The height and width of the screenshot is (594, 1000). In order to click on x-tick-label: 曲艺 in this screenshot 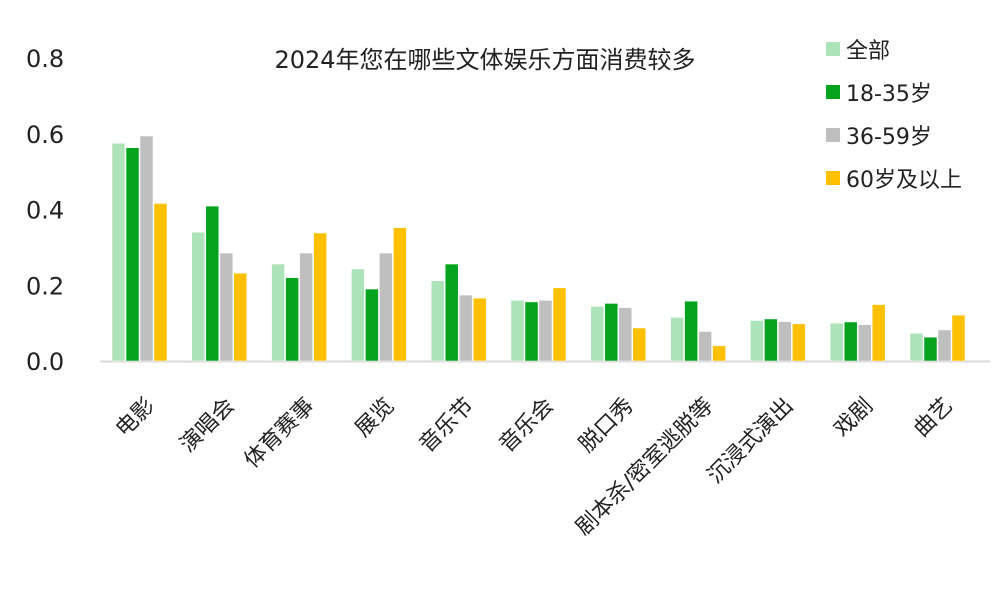, I will do `click(933, 417)`.